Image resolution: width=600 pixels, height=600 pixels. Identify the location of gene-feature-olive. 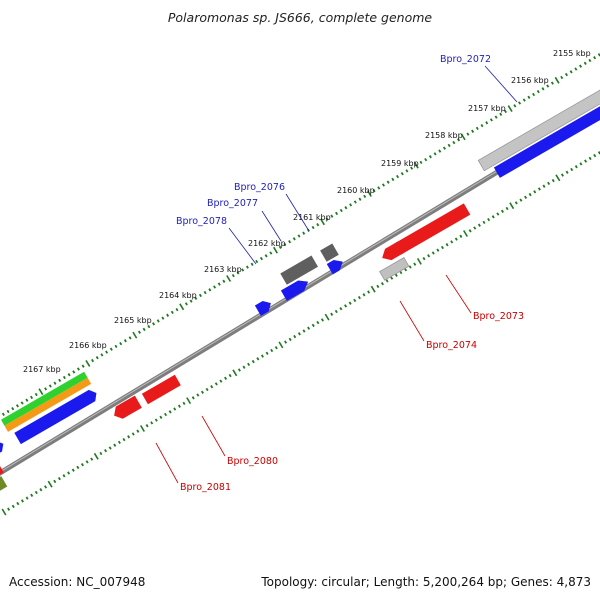
(4, 489).